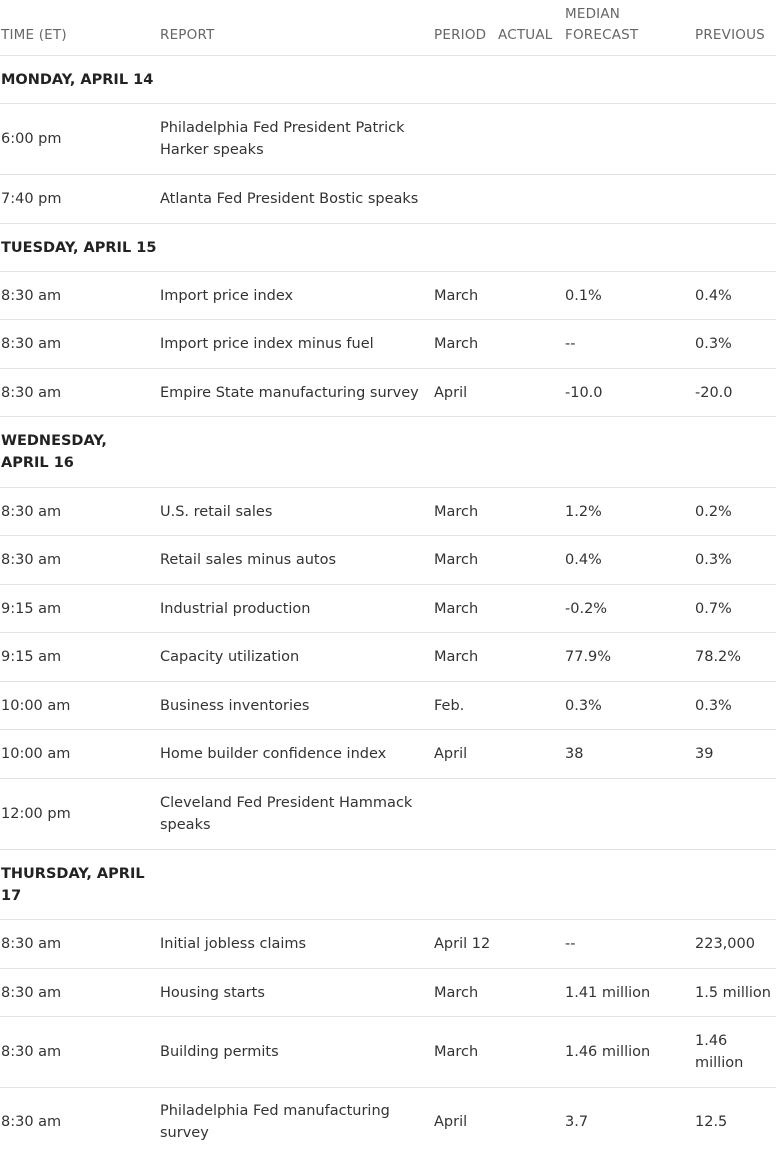  I want to click on row-median: 77.9%, so click(588, 657).